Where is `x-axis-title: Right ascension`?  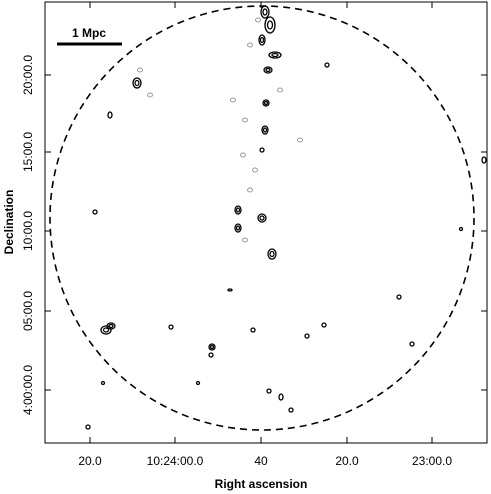
x-axis-title: Right ascension is located at coordinates (261, 484).